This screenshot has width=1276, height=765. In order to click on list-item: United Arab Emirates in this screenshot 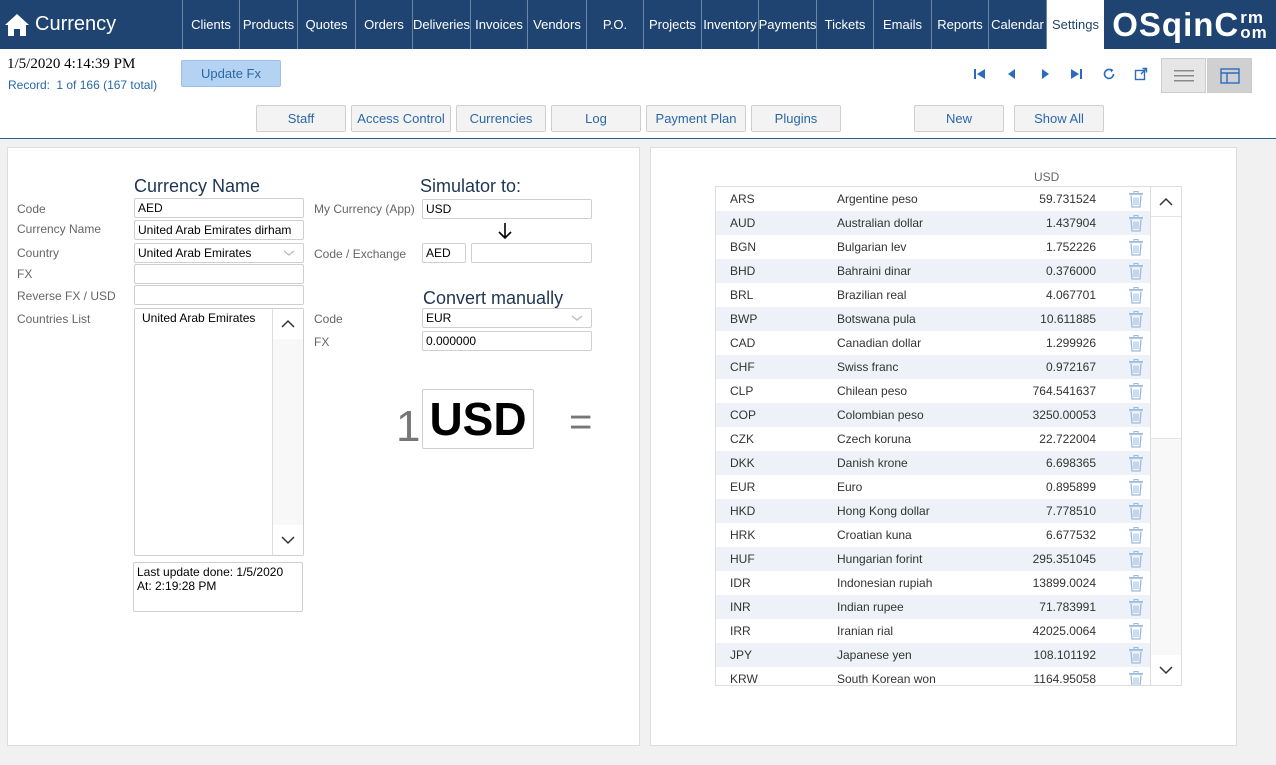, I will do `click(199, 318)`.